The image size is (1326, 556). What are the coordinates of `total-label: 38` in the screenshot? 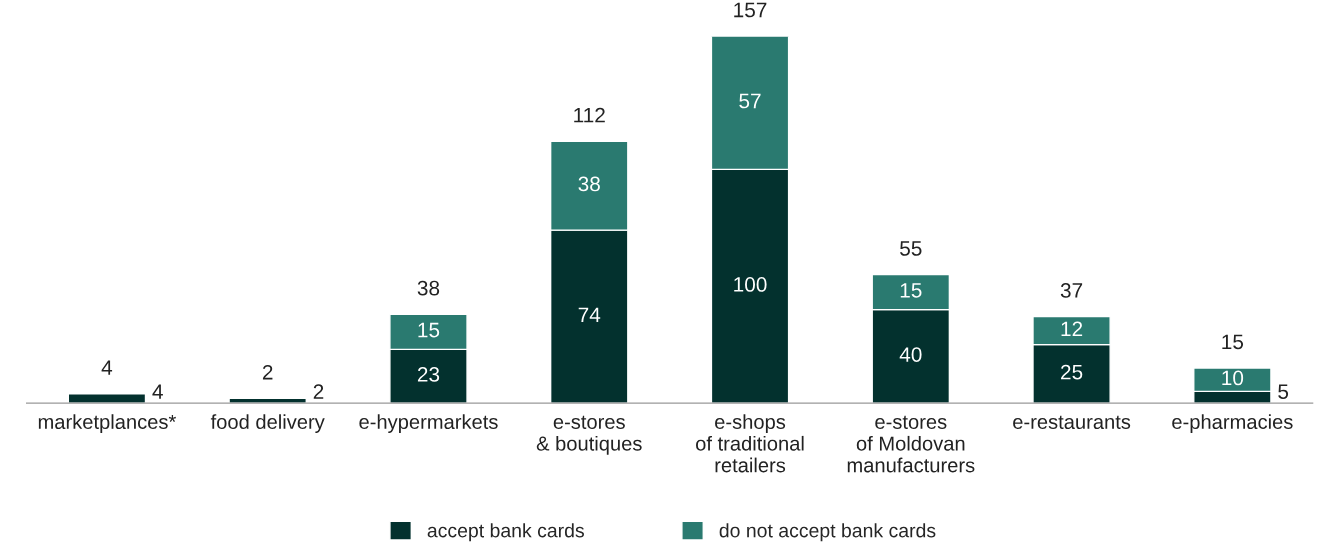 It's located at (428, 288).